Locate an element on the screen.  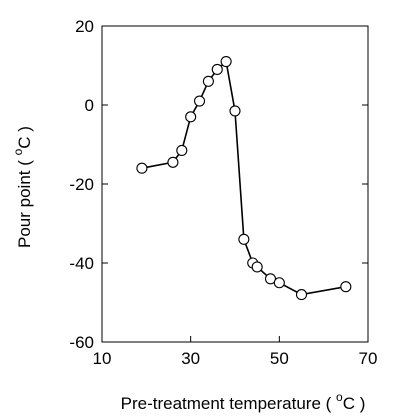
y-axis-label: Pour point ( oC ) is located at coordinates (22, 187).